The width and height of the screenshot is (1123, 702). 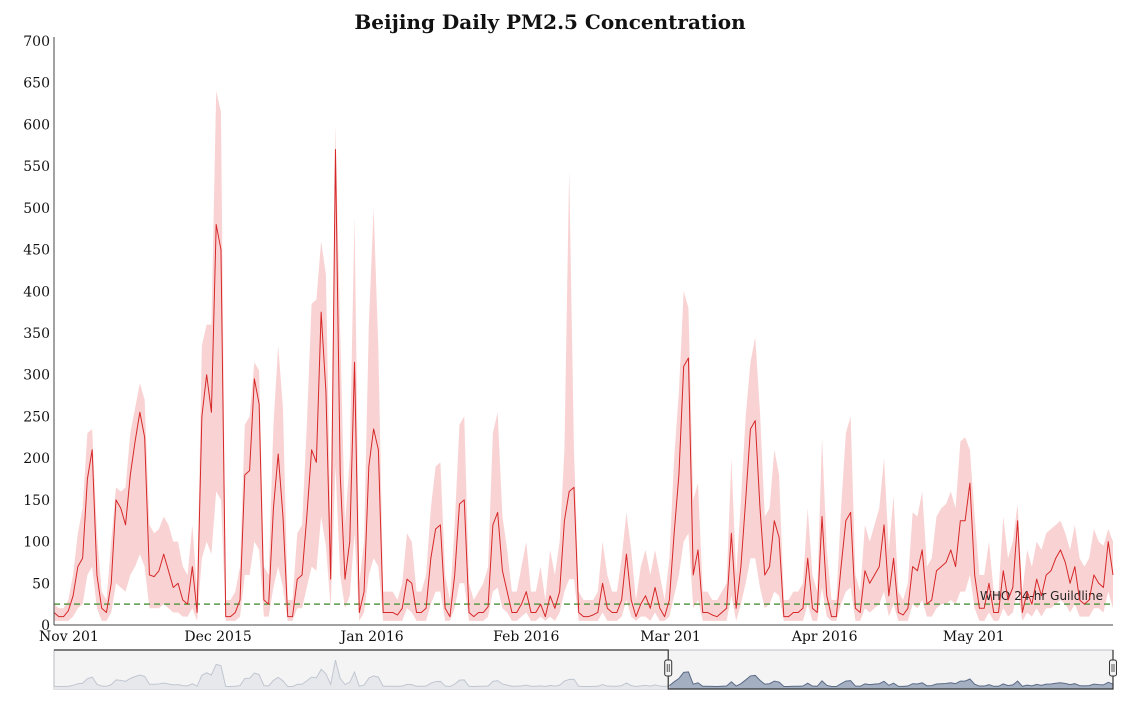 What do you see at coordinates (217, 637) in the screenshot?
I see `x-tick-label: Dec 2015` at bounding box center [217, 637].